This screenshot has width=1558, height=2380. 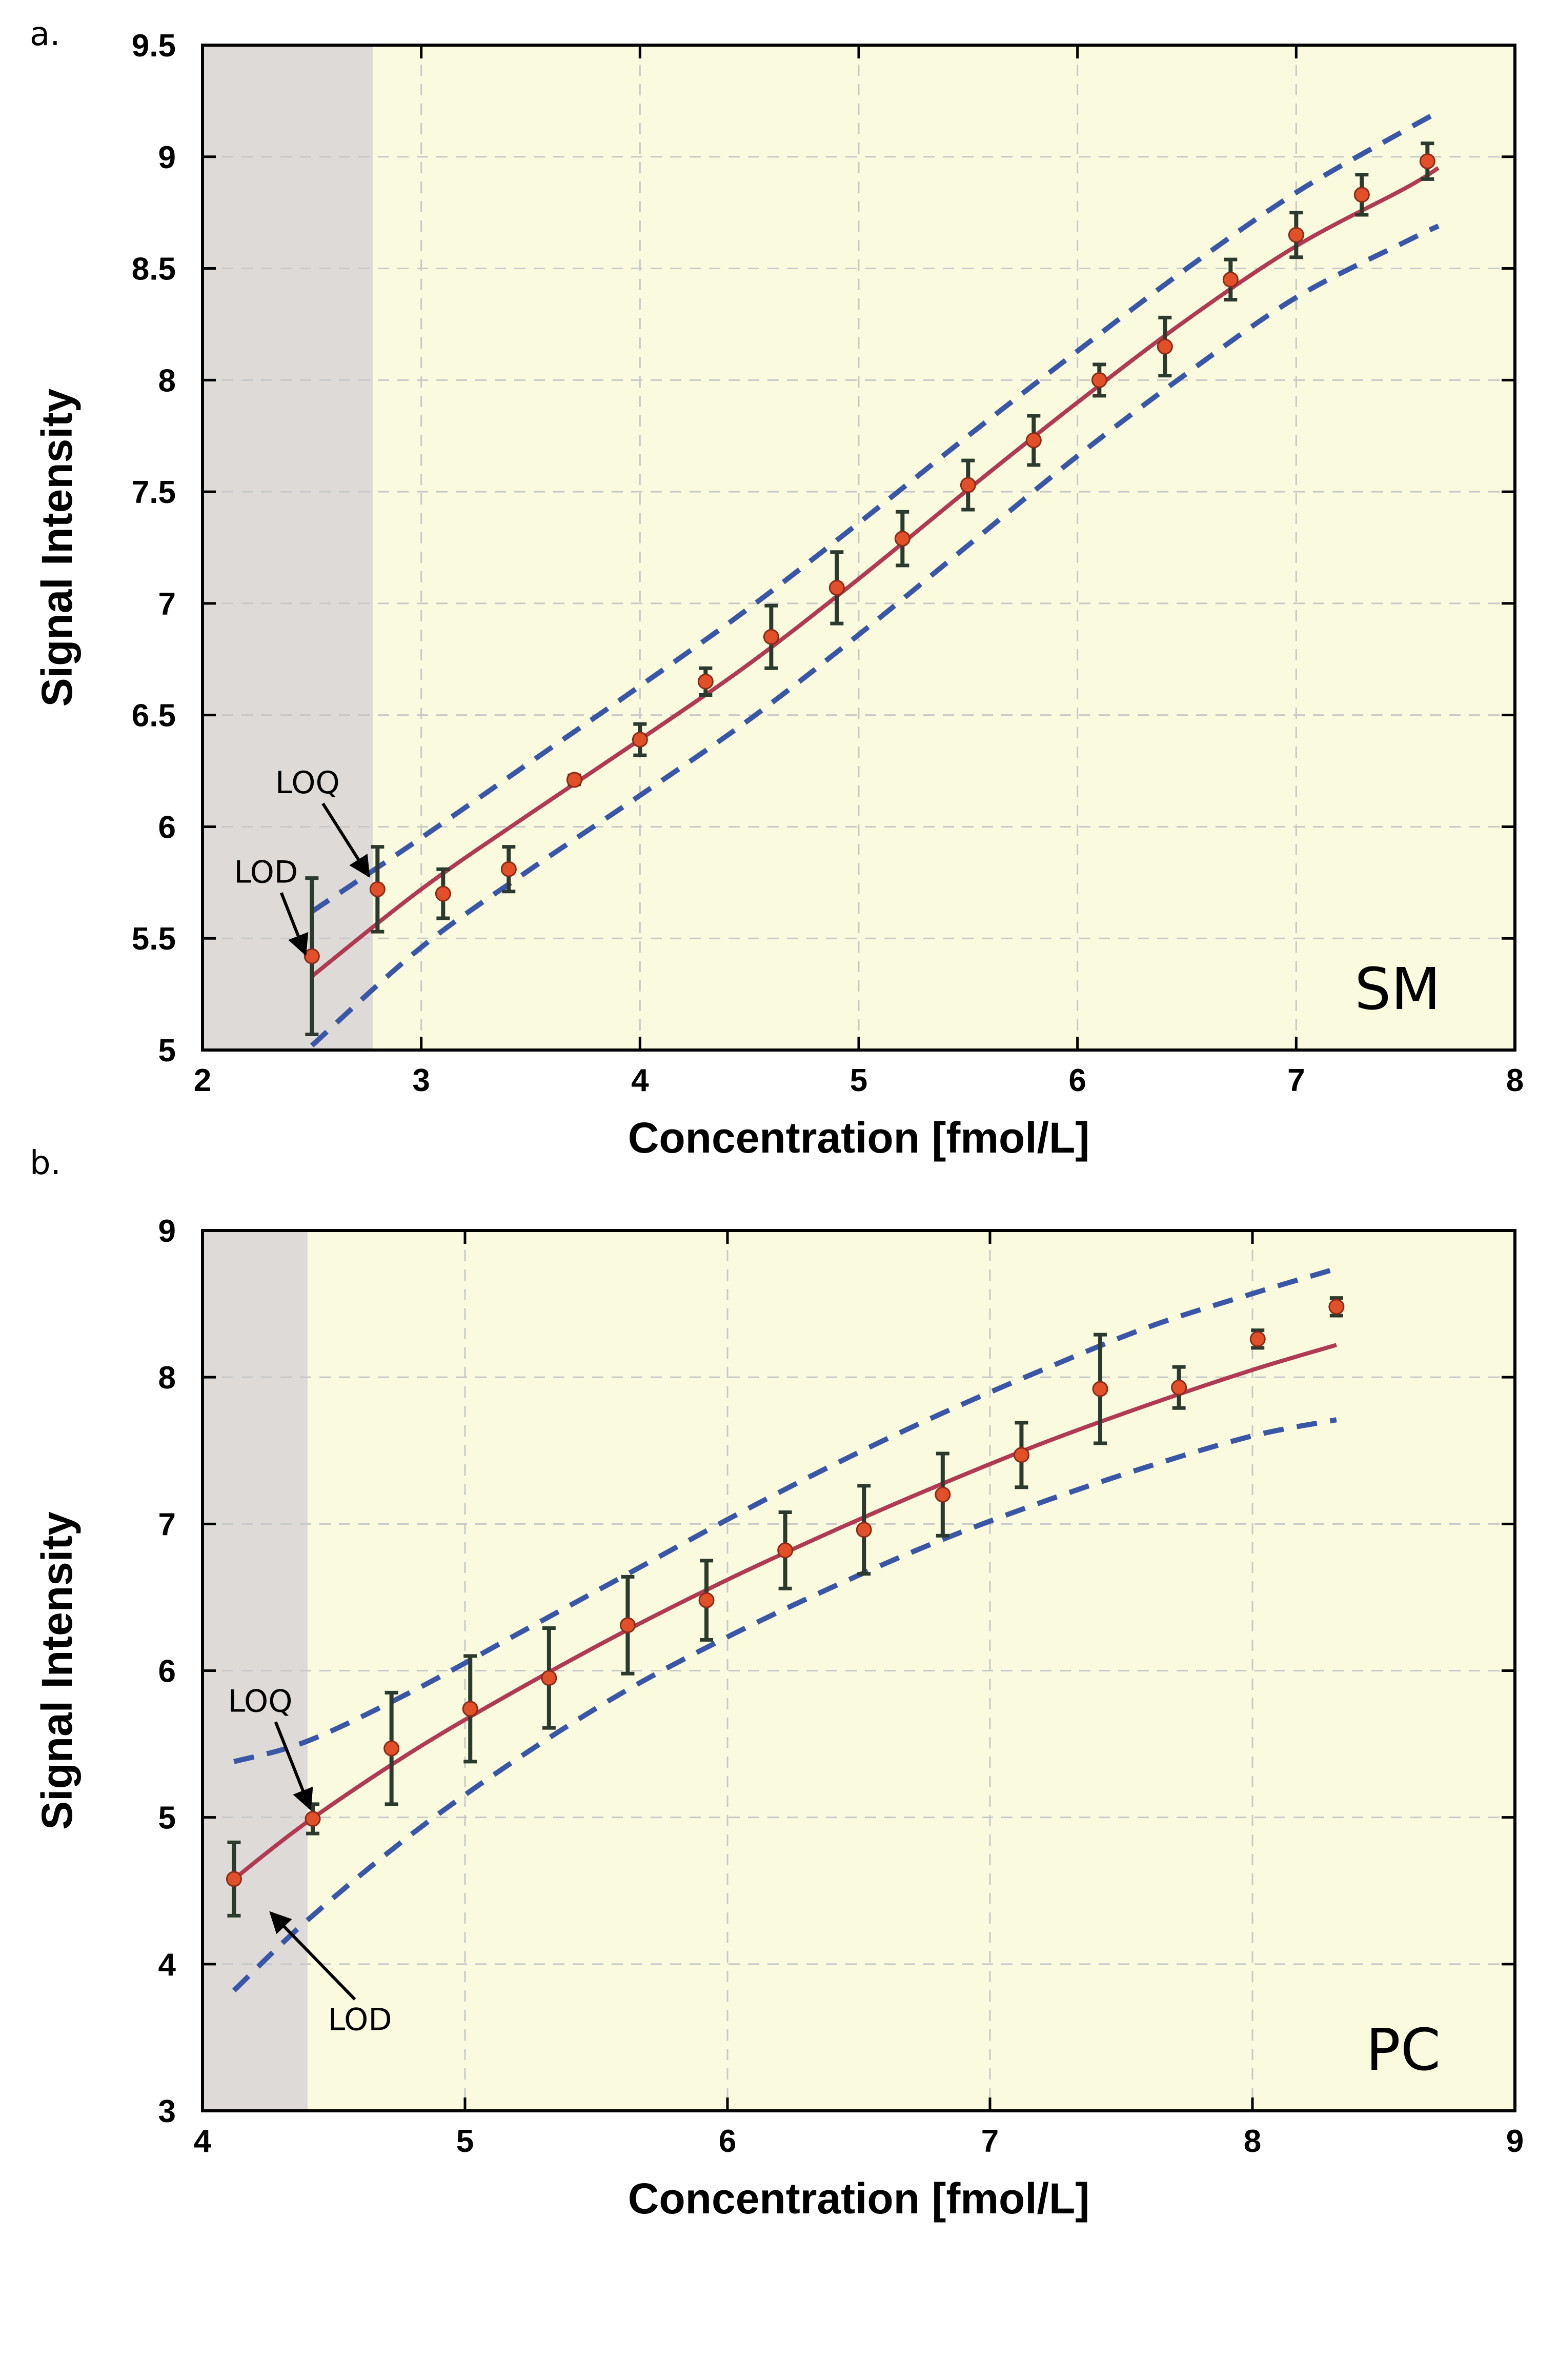 What do you see at coordinates (167, 2111) in the screenshot?
I see `y-tick-label: 3` at bounding box center [167, 2111].